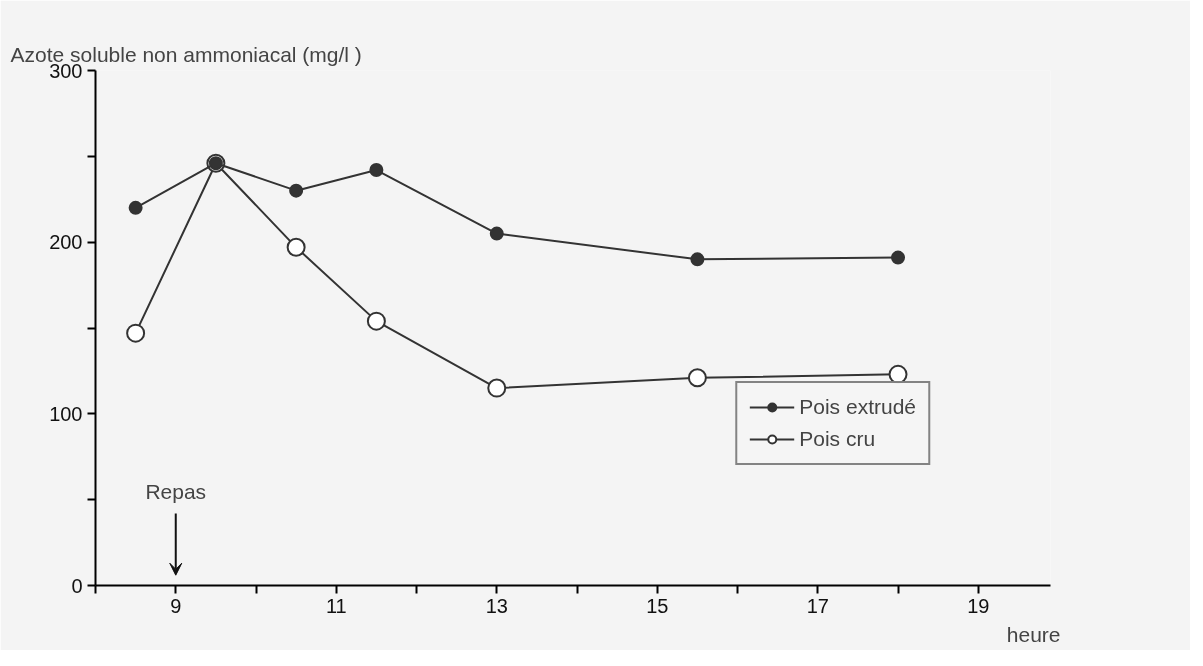  What do you see at coordinates (77, 585) in the screenshot?
I see `y-tick-label: 0` at bounding box center [77, 585].